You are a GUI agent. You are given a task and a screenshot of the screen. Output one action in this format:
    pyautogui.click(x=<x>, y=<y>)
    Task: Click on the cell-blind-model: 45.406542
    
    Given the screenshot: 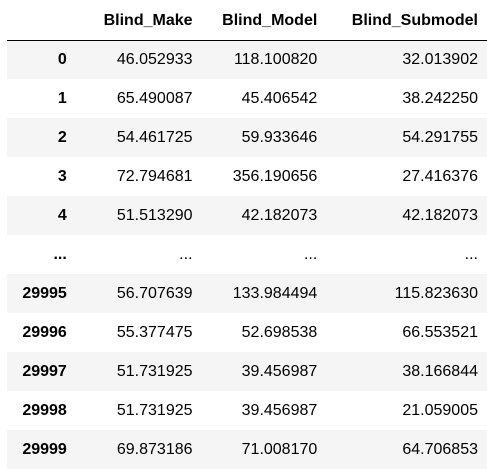 What is the action you would take?
    pyautogui.click(x=279, y=98)
    